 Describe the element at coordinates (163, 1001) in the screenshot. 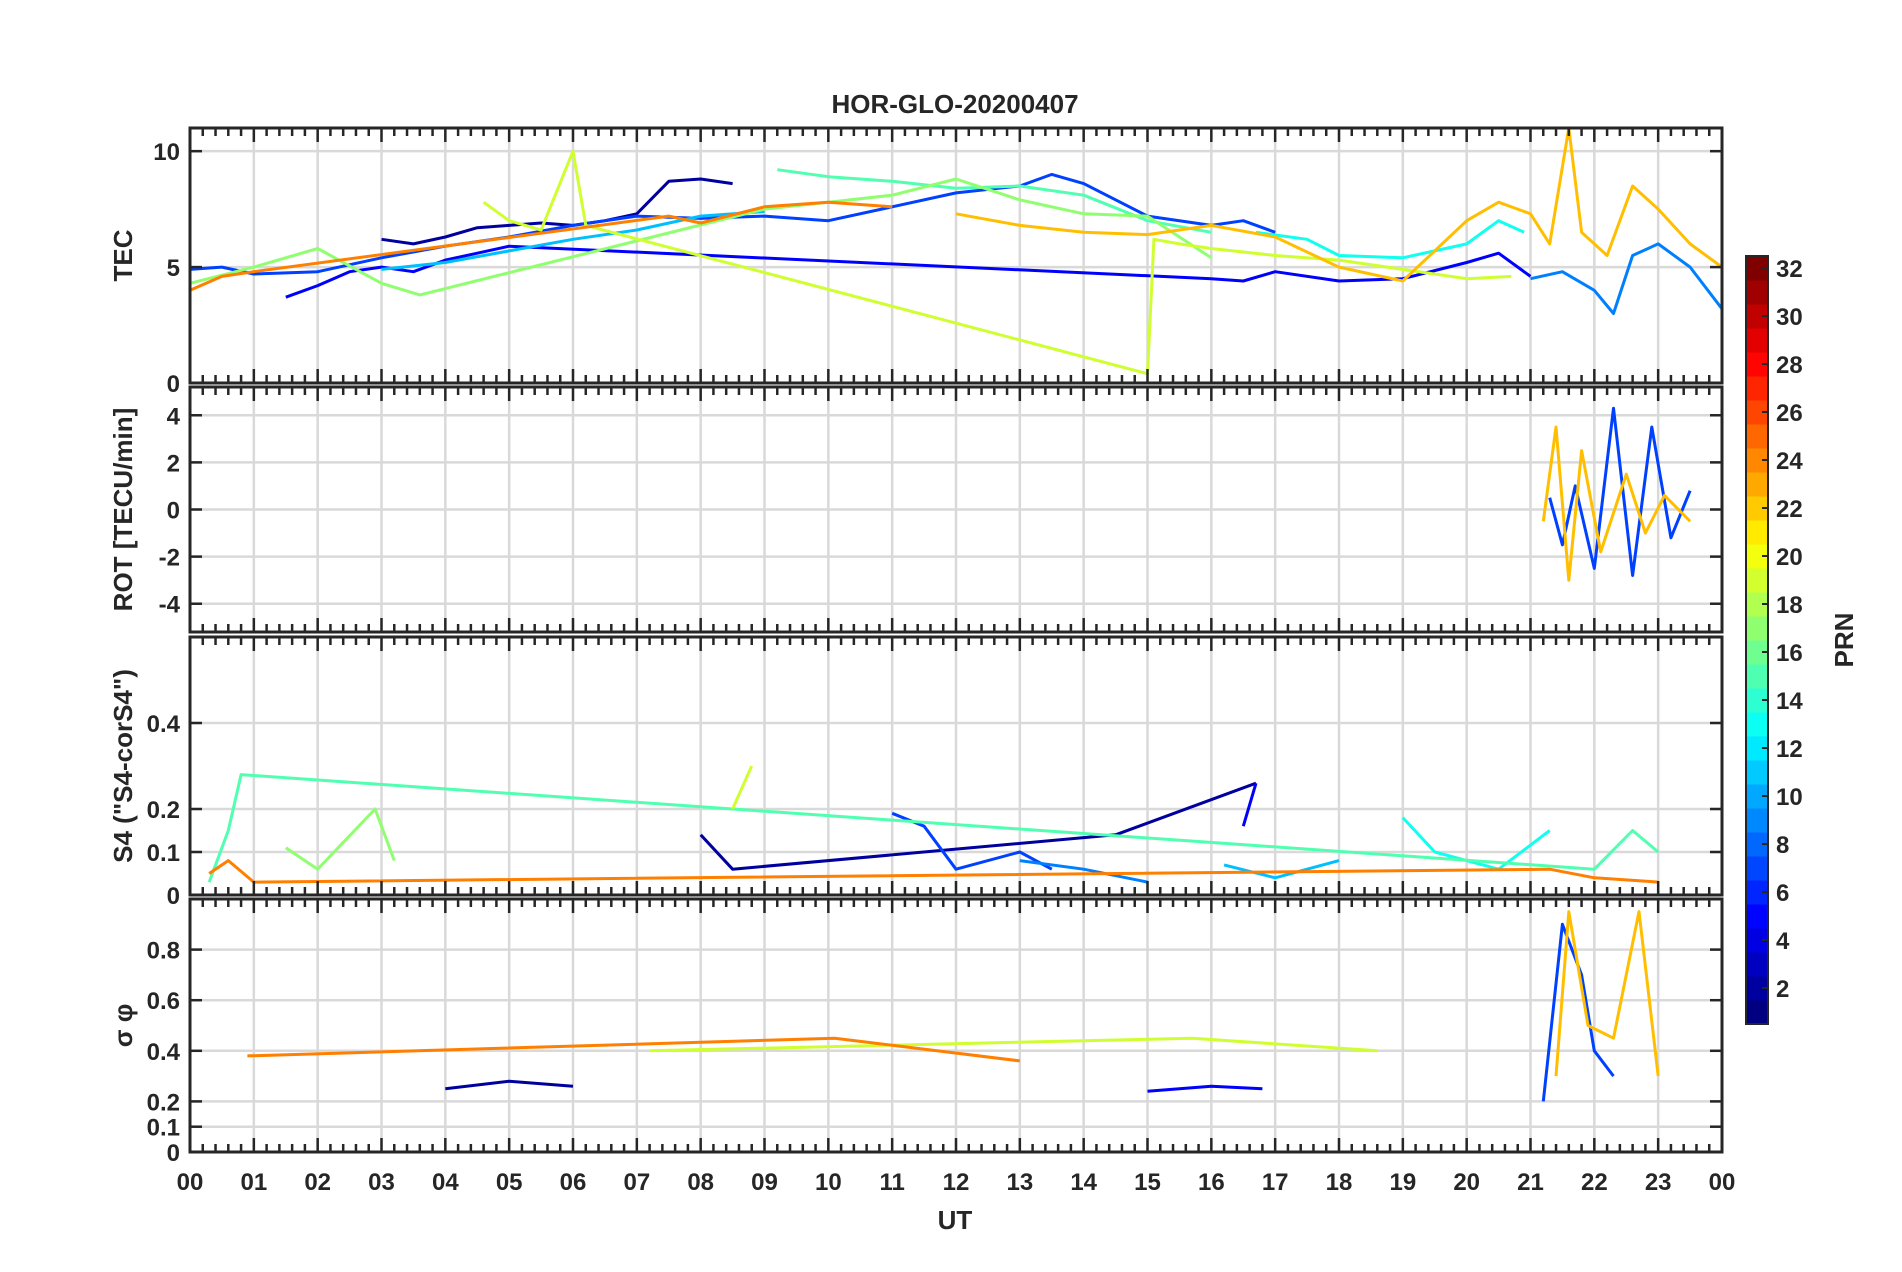

I see `y-tick-label: 0.6` at that location.